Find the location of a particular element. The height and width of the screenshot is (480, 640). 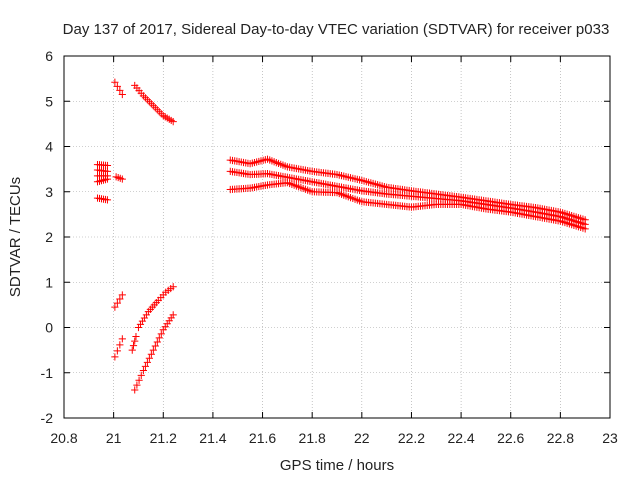

series-arc-mid-left is located at coordinates (118, 301).